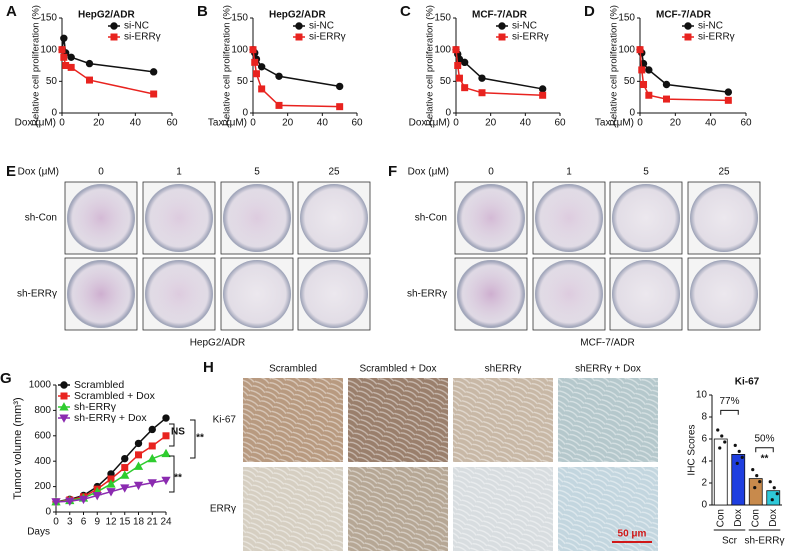 The width and height of the screenshot is (790, 558). What do you see at coordinates (153, 522) in the screenshot?
I see `x-tick-label: 21` at bounding box center [153, 522].